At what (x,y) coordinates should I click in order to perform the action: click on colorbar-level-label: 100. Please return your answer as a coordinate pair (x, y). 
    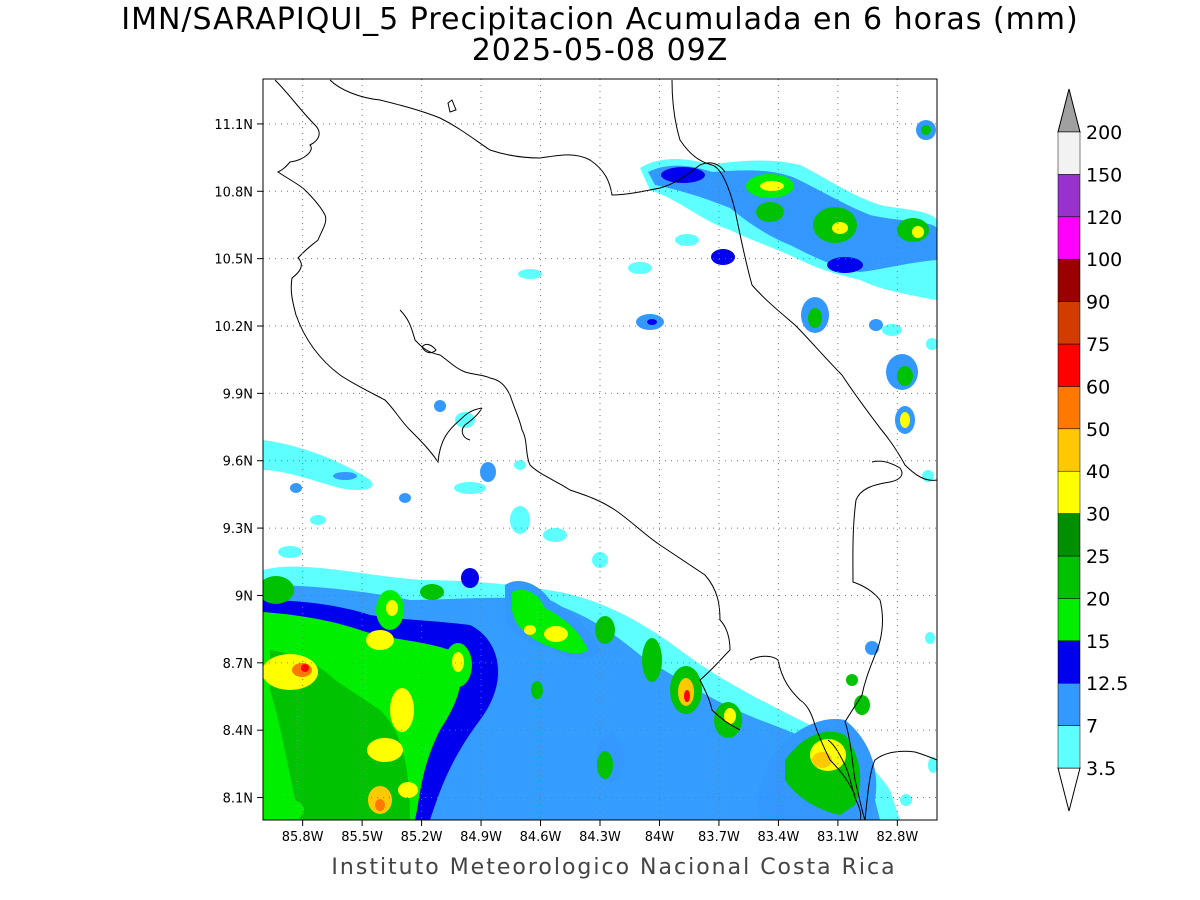
    Looking at the image, I should click on (1104, 260).